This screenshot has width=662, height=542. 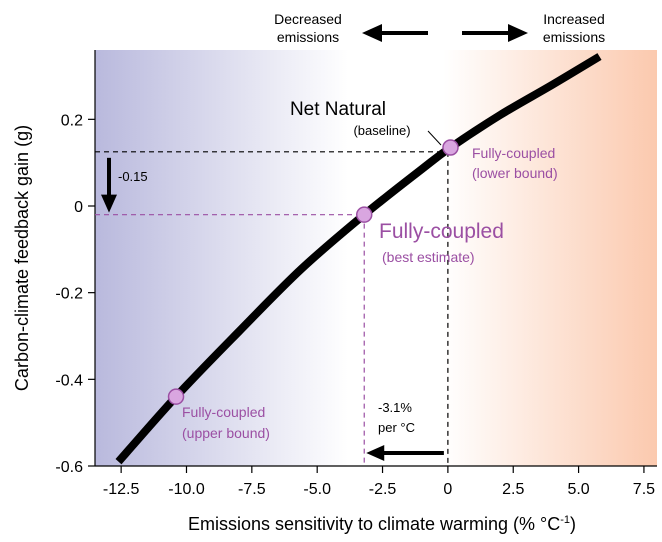 I want to click on upper-bound-label: Fully-coupled, so click(x=223, y=412).